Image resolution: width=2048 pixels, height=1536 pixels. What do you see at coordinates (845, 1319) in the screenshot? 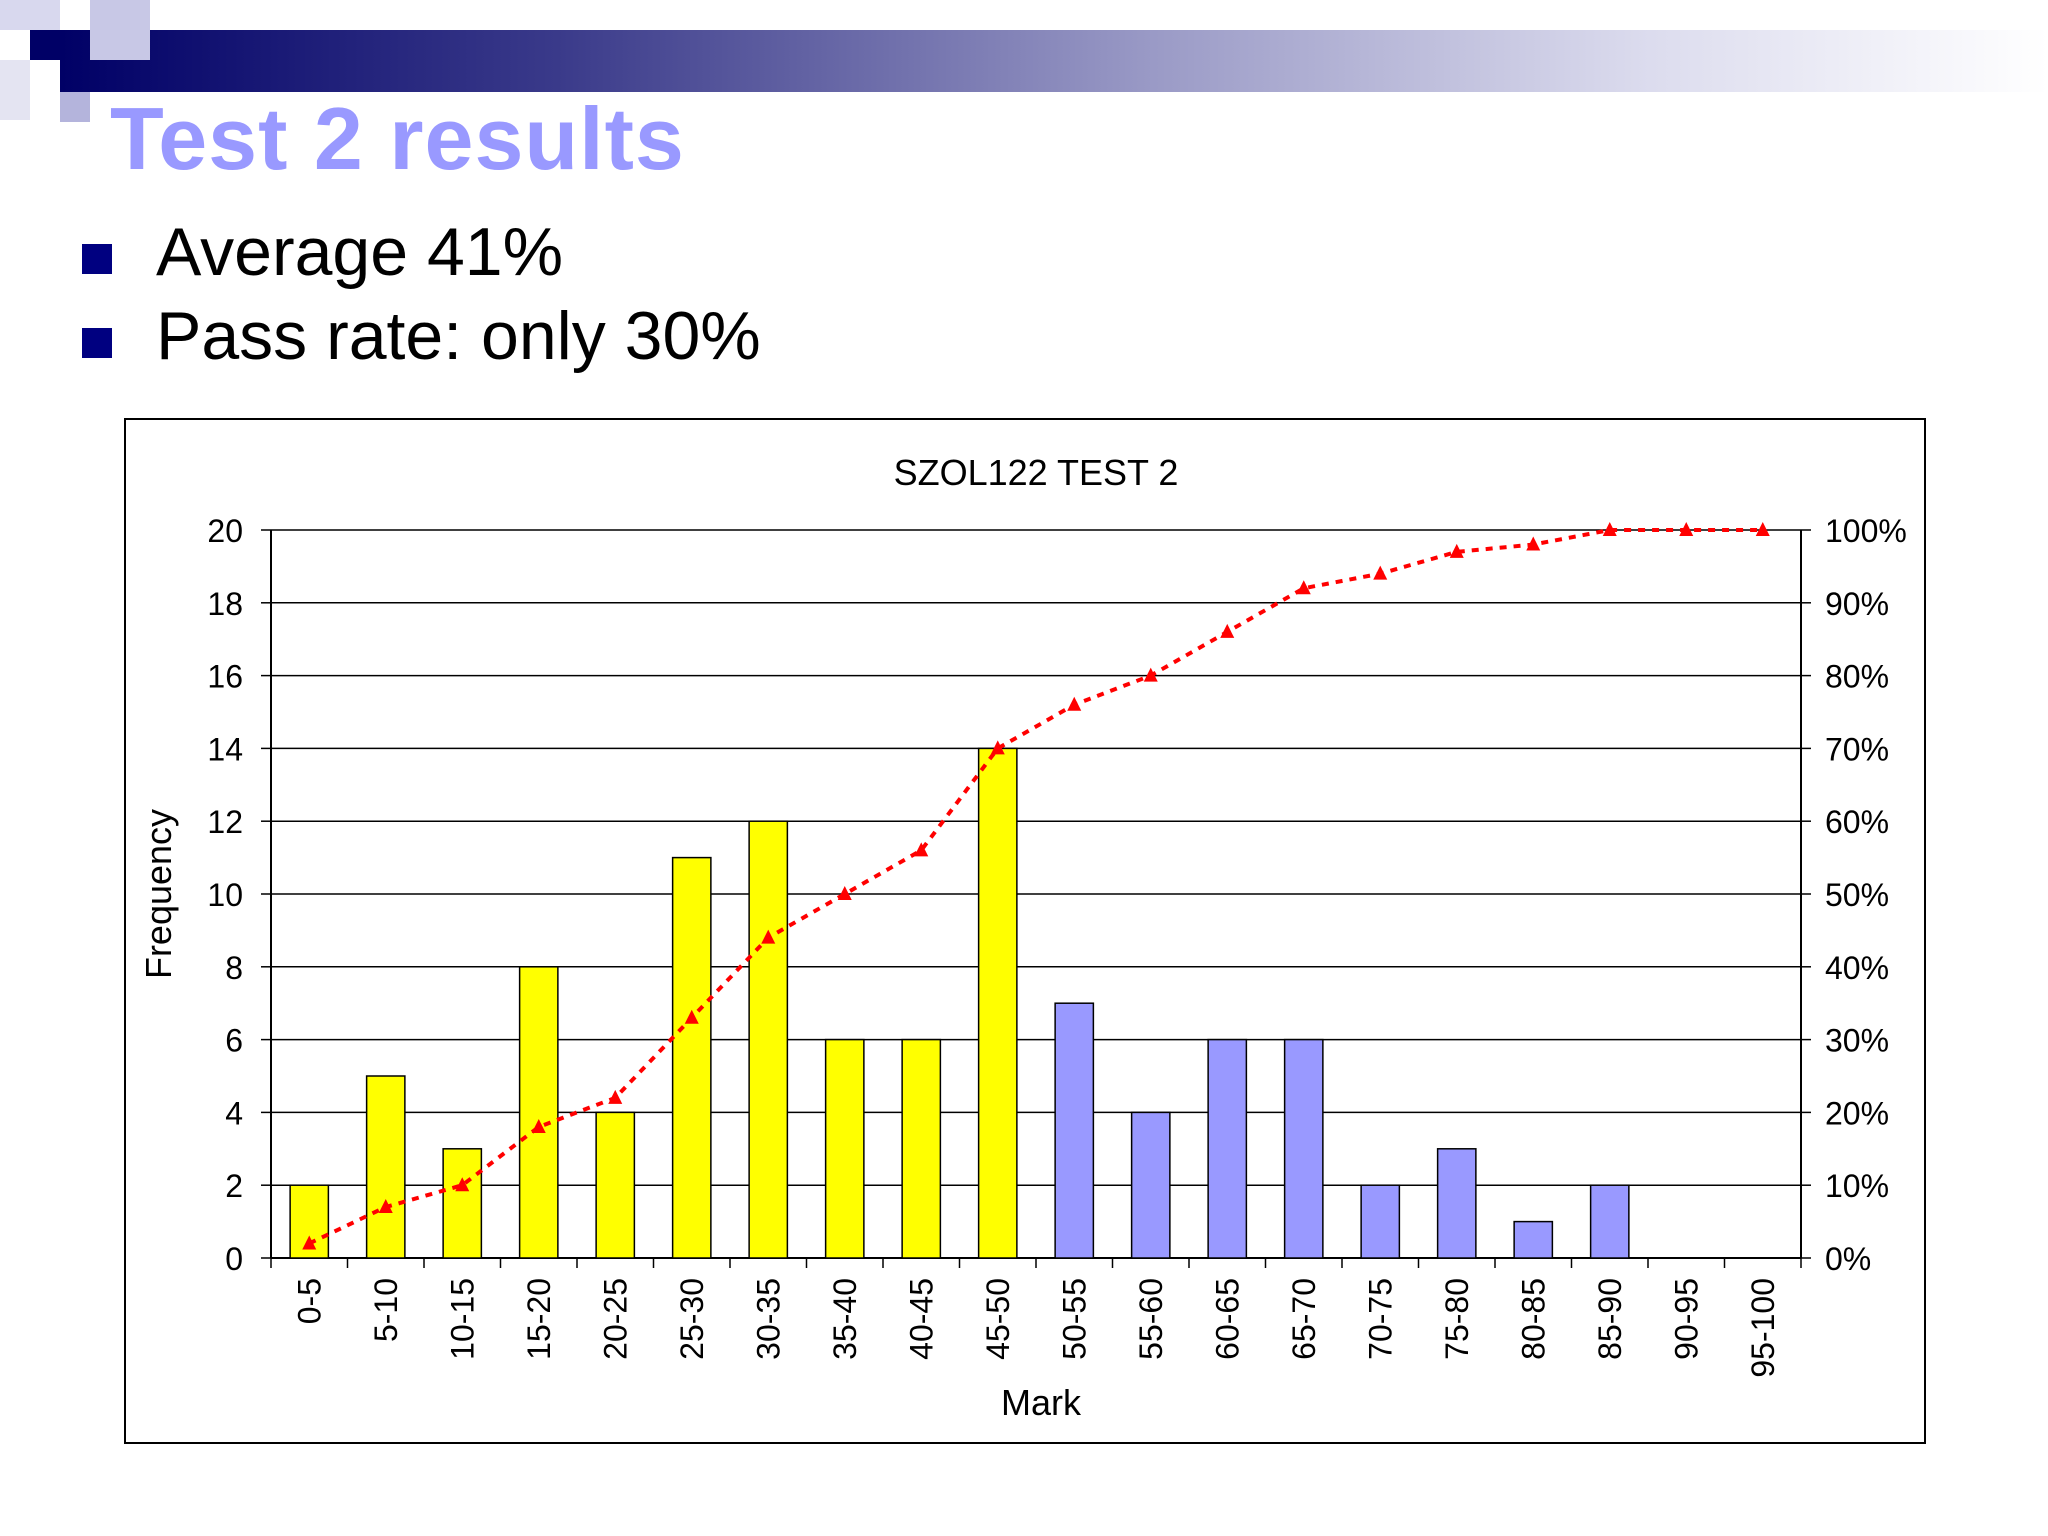
I see `x-tick-label: 35-40` at bounding box center [845, 1319].